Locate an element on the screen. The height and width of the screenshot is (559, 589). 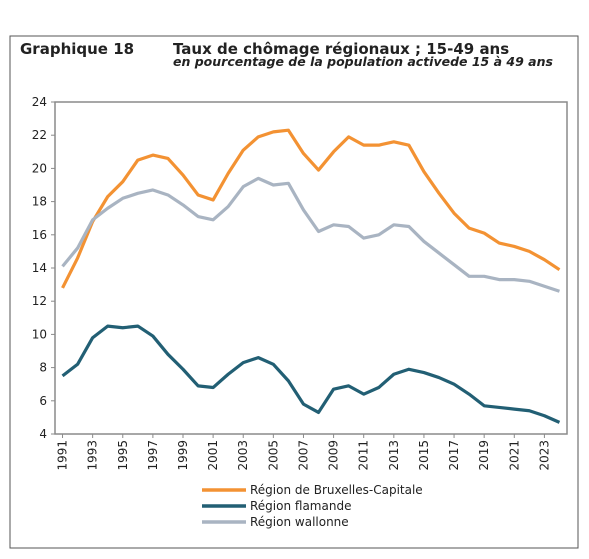
x-tick-label: 2019 is located at coordinates (484, 455).